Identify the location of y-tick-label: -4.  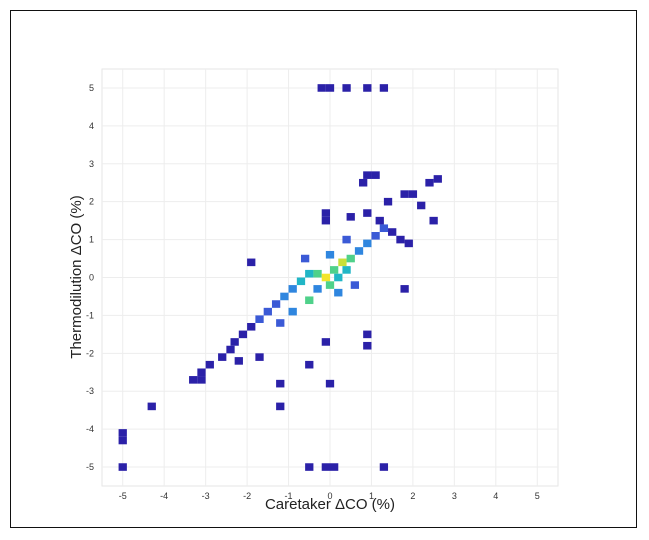
(90, 429).